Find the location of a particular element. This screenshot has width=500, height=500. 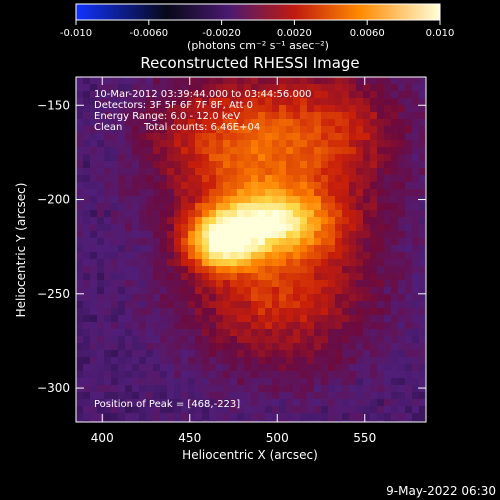

annotation-time-range: 10-Mar-2012 03:39:44.000 to 03:44:56.000 is located at coordinates (203, 94).